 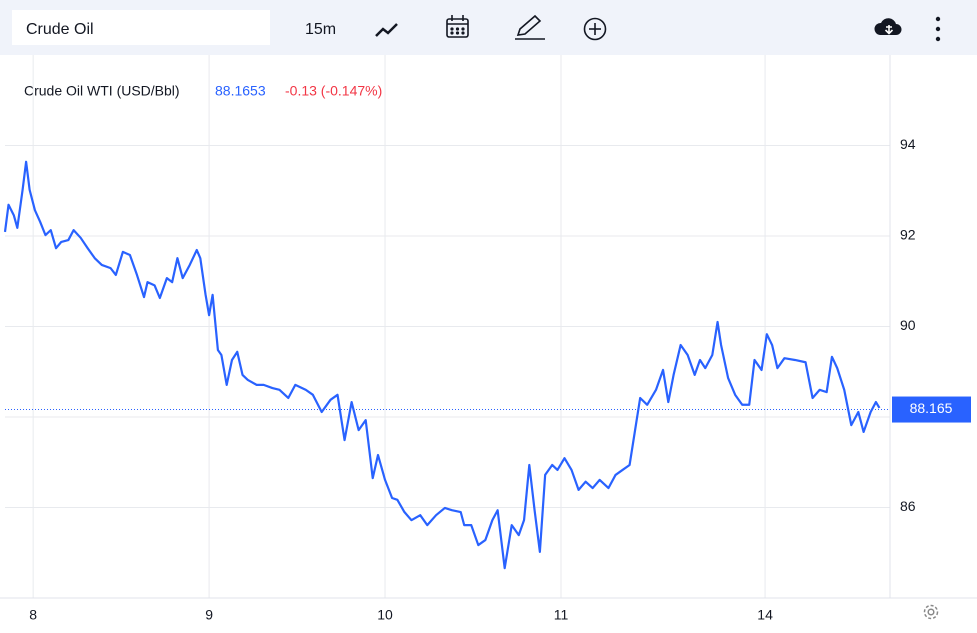 I want to click on x-tick-label: 9, so click(x=209, y=615).